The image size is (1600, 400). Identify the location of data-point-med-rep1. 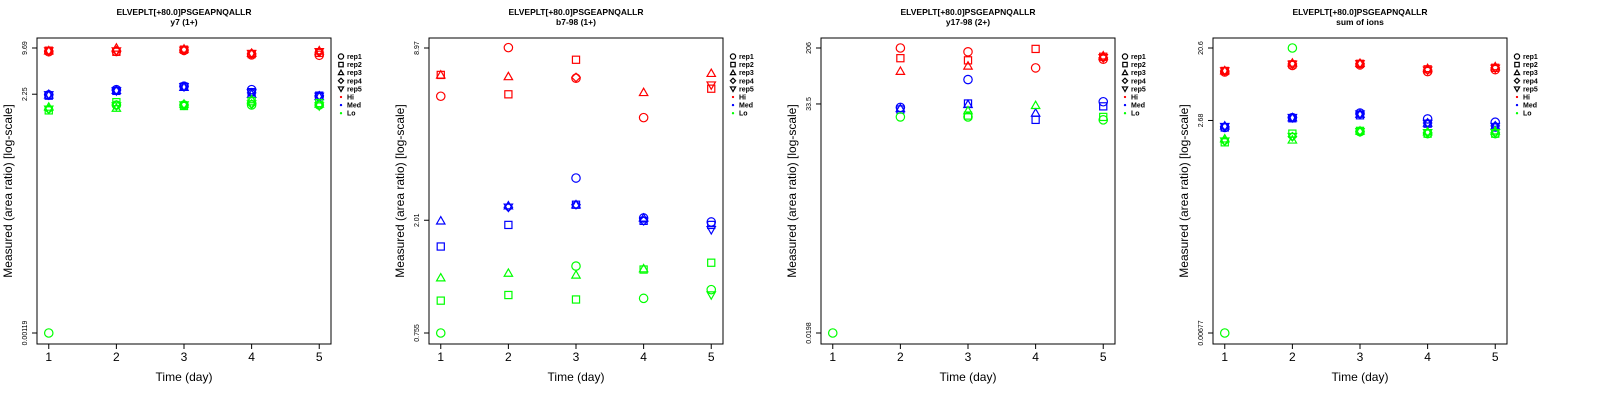
(576, 178).